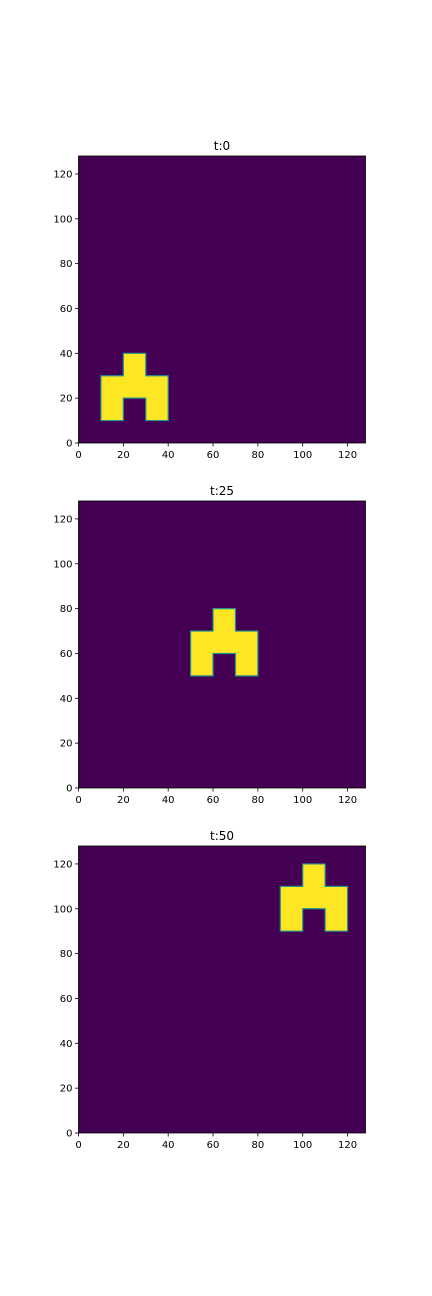  Describe the element at coordinates (222, 491) in the screenshot. I see `chart-title: t:25` at that location.